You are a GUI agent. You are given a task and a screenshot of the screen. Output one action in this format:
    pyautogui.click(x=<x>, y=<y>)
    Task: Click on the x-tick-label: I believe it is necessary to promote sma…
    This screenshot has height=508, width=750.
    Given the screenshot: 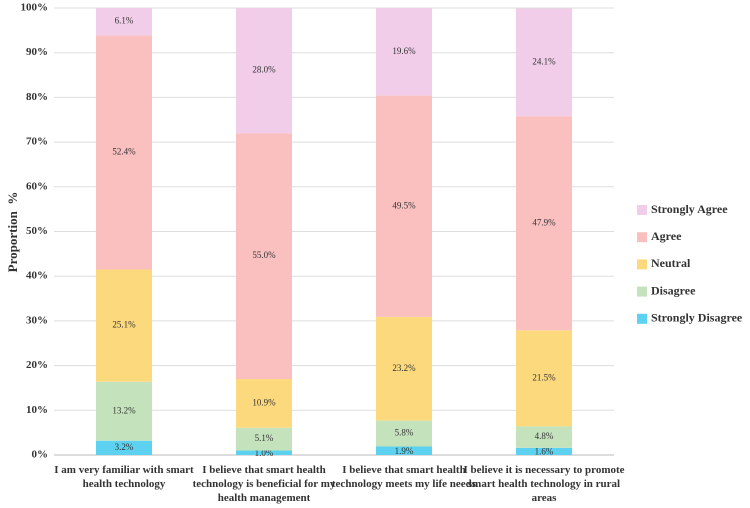 What is the action you would take?
    pyautogui.click(x=544, y=484)
    